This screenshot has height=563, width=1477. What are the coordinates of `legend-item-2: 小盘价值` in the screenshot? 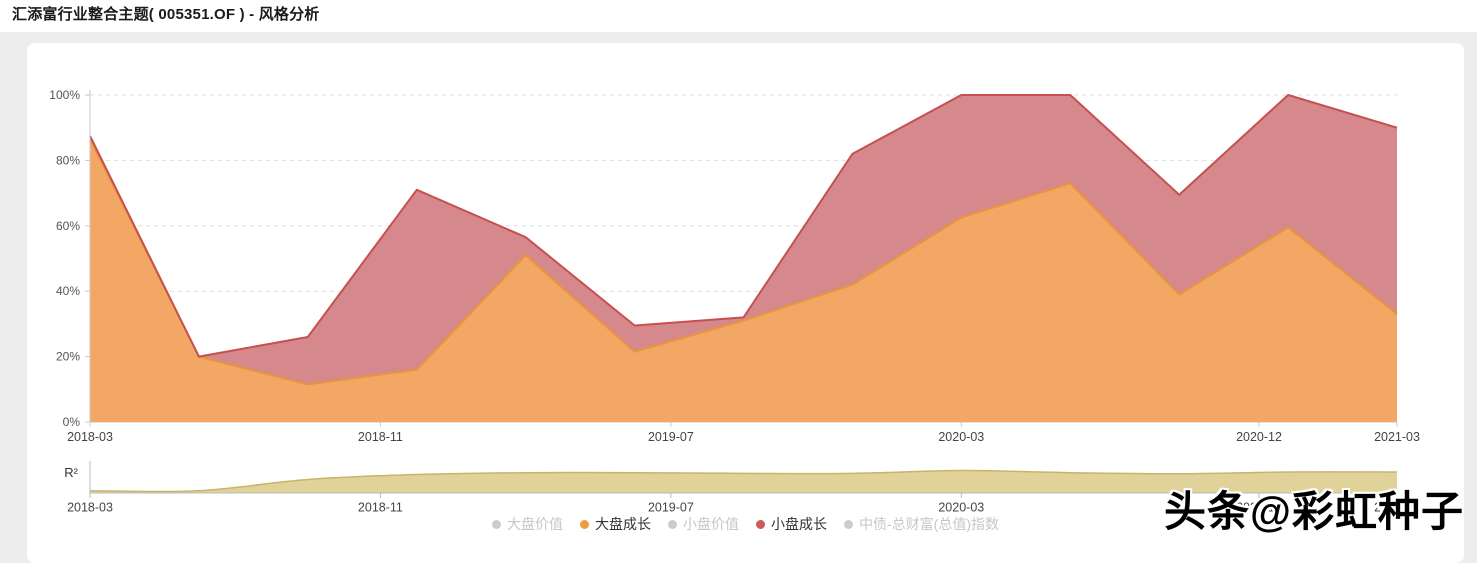 It's located at (703, 524).